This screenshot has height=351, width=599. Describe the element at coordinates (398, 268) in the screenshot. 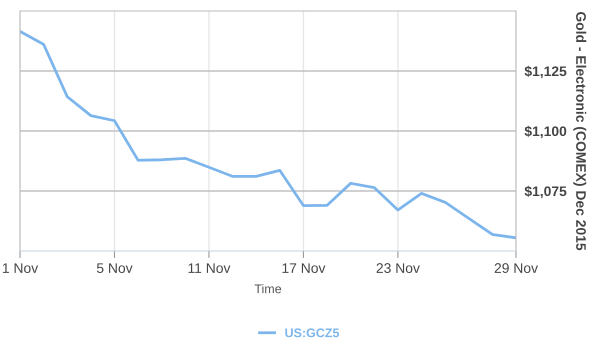

I see `x-tick-label: 23 Nov` at that location.